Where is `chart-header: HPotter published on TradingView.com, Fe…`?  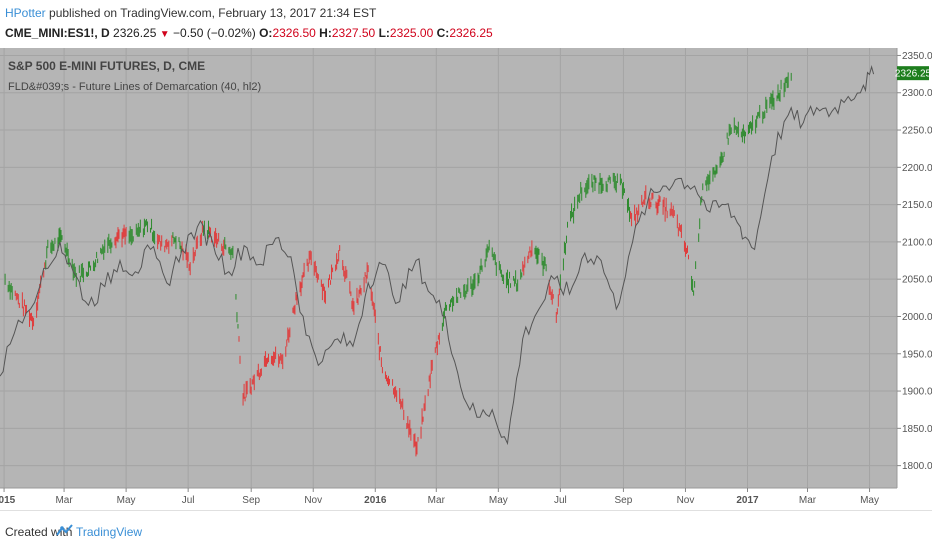 chart-header: HPotter published on TradingView.com, Fe… is located at coordinates (466, 23).